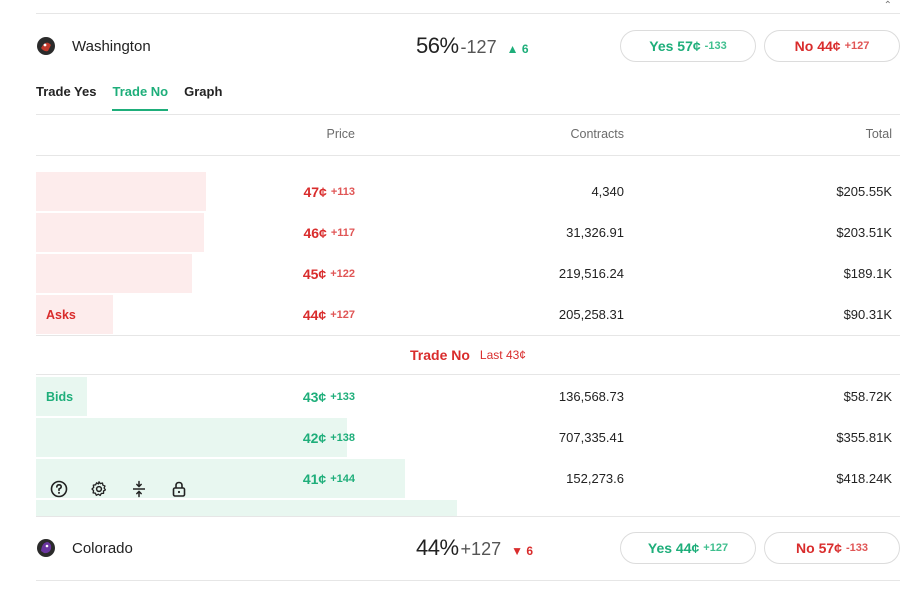  I want to click on buy-no-button: No 44¢ +127, so click(832, 46).